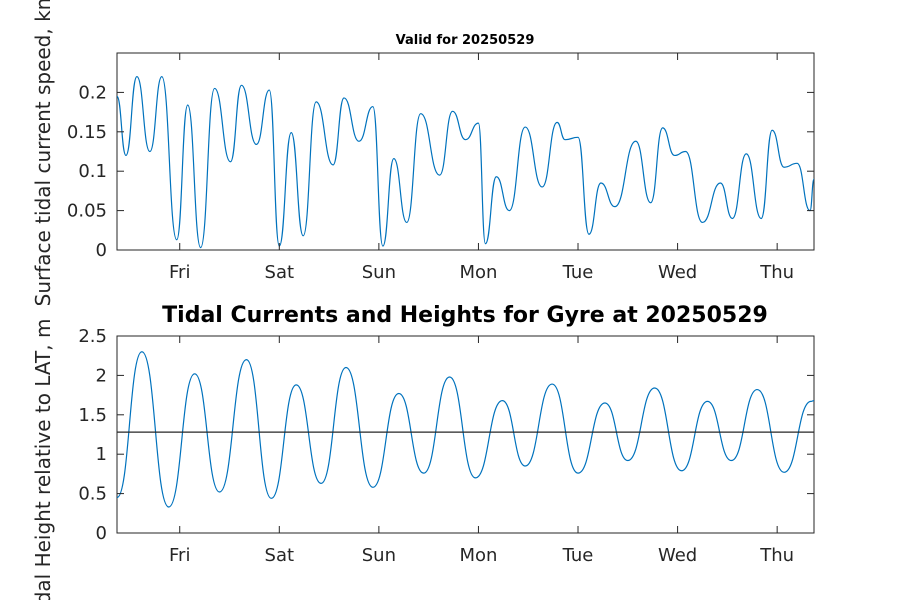 This screenshot has height=600, width=900. Describe the element at coordinates (92, 415) in the screenshot. I see `tidal-height-y-tick-label: 1.5` at that location.